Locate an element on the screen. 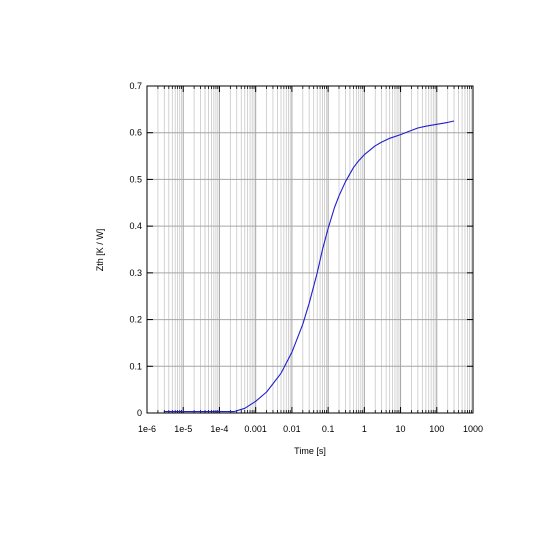 The height and width of the screenshot is (550, 550). y-tick-label: 0.6 is located at coordinates (135, 133).